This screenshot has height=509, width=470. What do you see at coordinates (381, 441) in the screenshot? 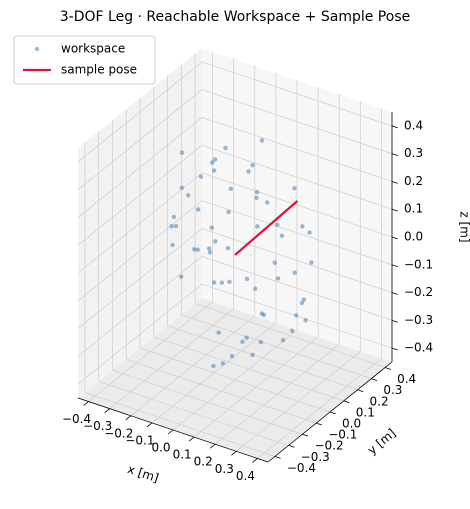
I see `y-axis-label: y [m]` at bounding box center [381, 441].